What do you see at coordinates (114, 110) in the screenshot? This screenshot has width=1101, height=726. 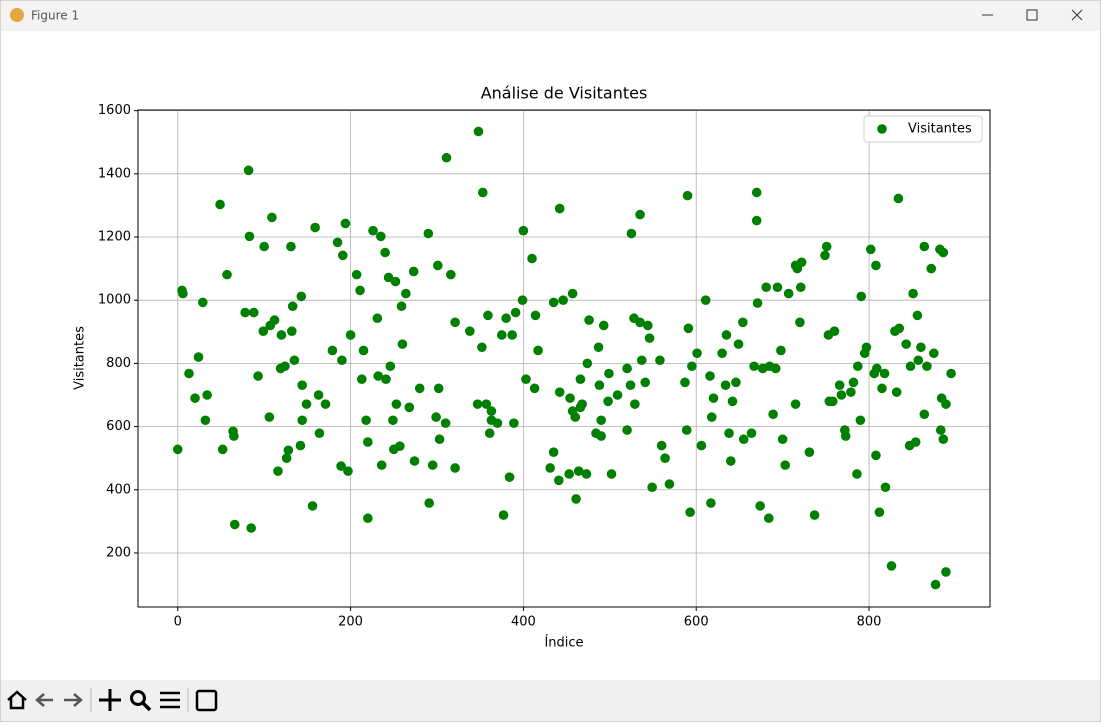 I see `y-tick-label: 1600` at bounding box center [114, 110].